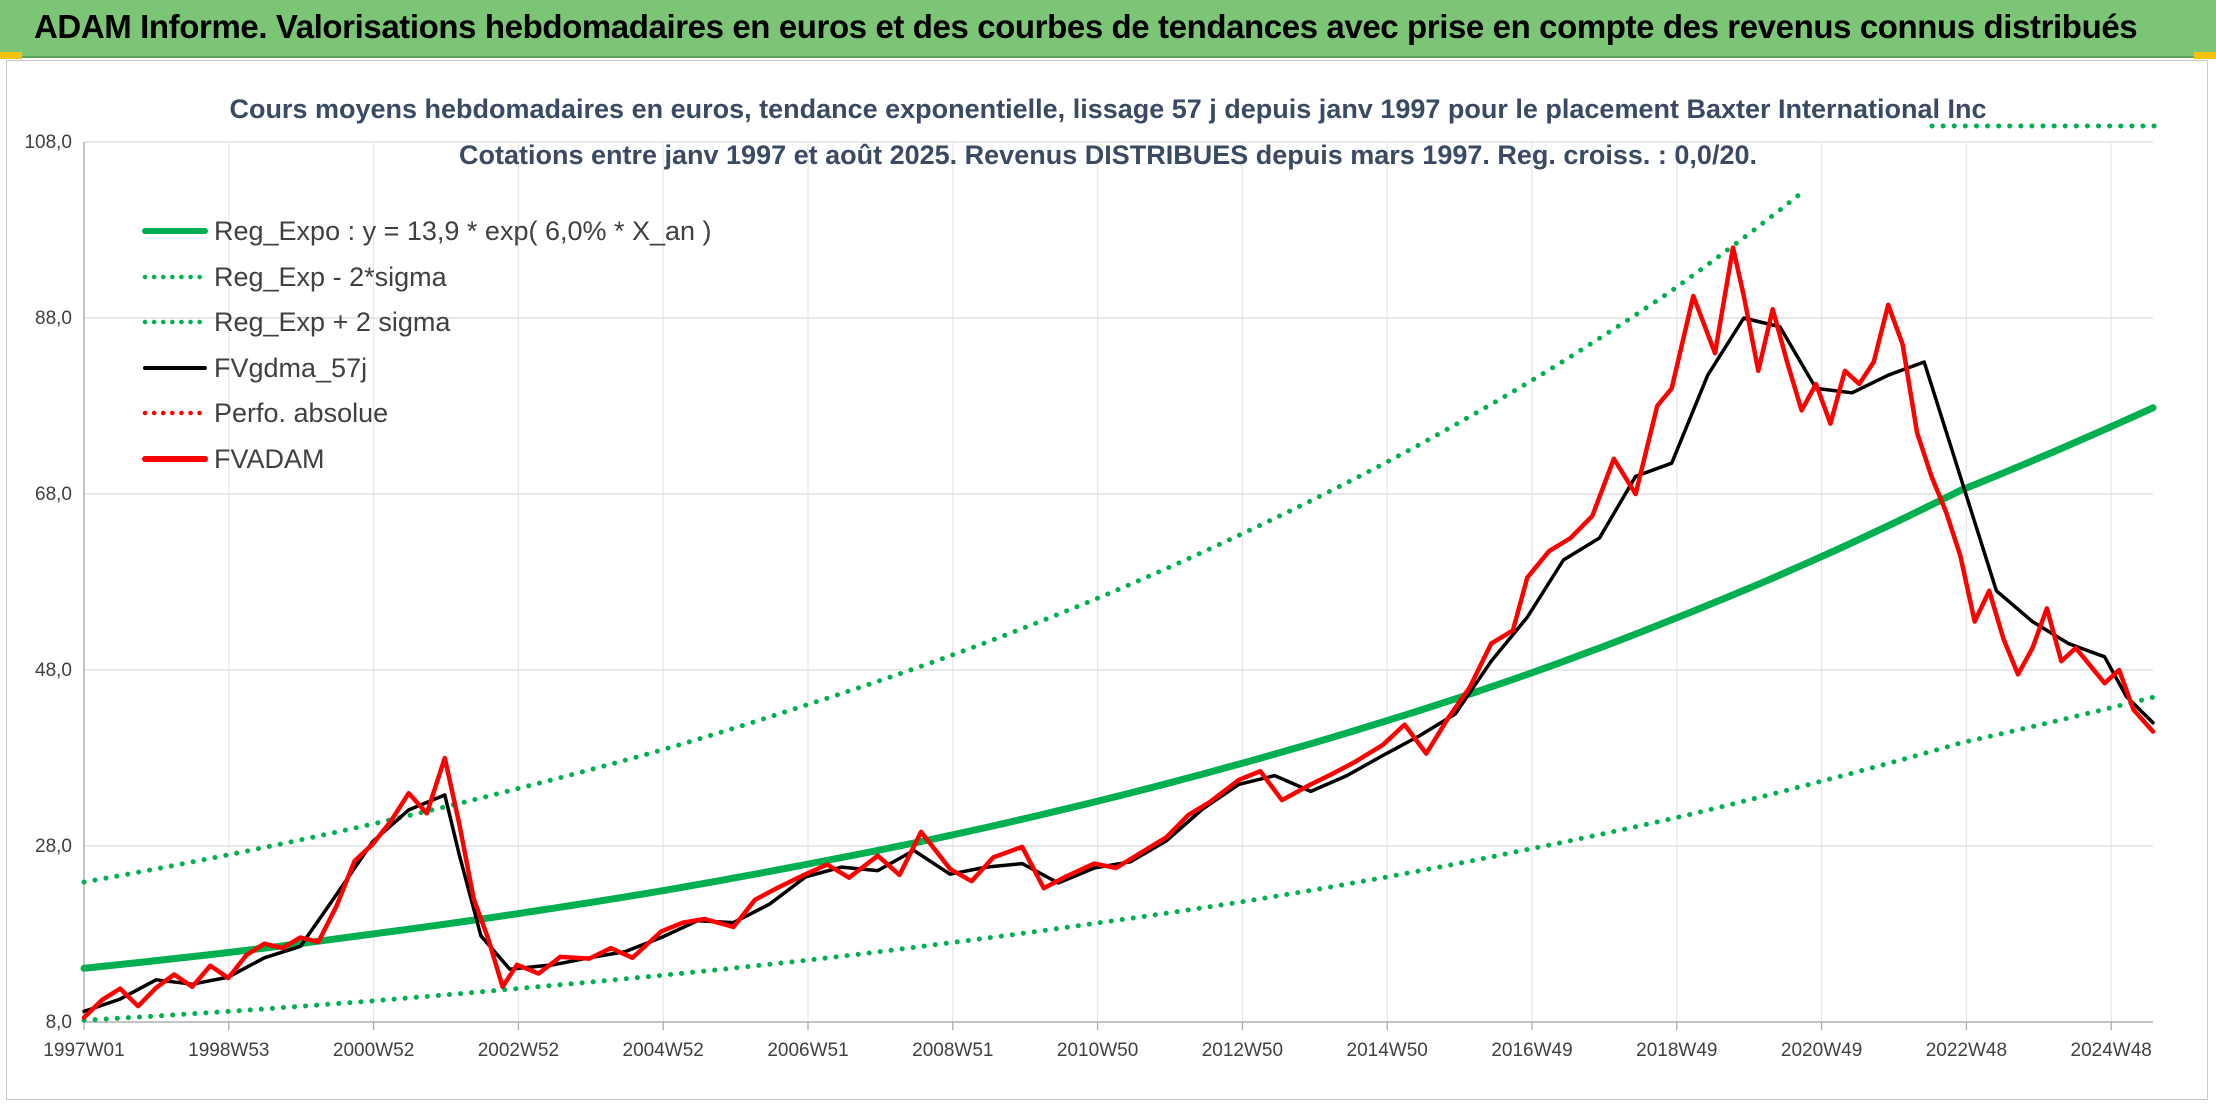 The image size is (2216, 1106). What do you see at coordinates (11, 55) in the screenshot?
I see `corner-accent-left` at bounding box center [11, 55].